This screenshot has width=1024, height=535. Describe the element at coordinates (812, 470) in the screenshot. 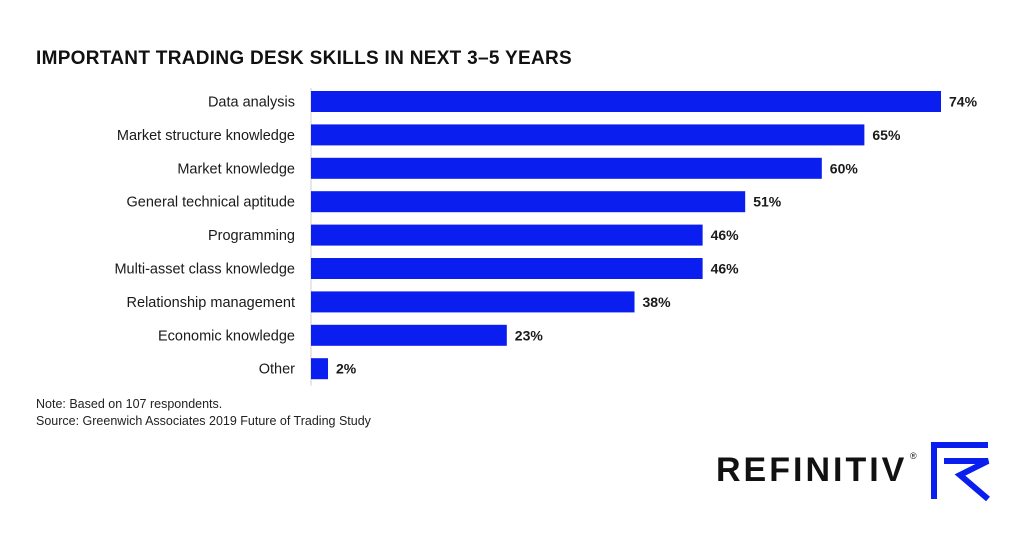

I see `brand-name: REFINITIV` at that location.